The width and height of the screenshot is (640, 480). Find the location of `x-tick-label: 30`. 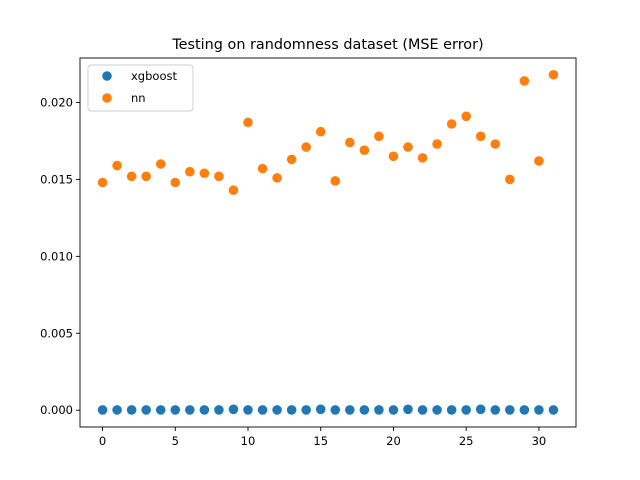

x-tick-label: 30 is located at coordinates (539, 441).